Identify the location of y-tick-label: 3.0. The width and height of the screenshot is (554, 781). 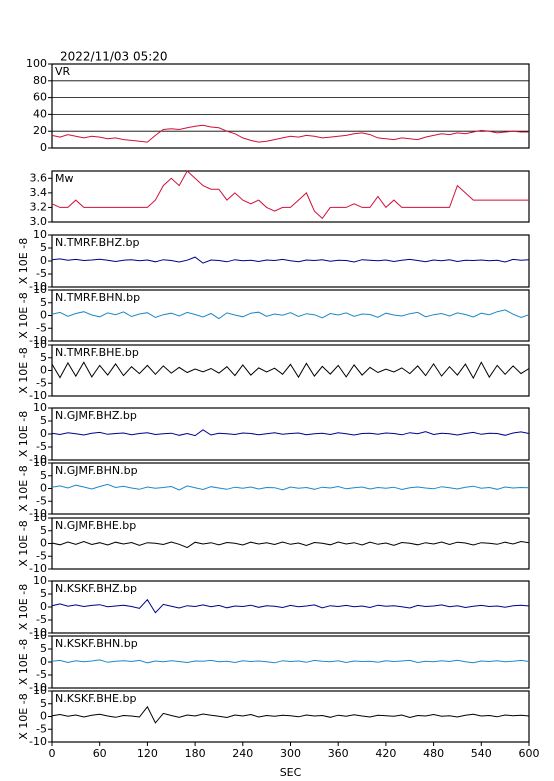
(39, 221).